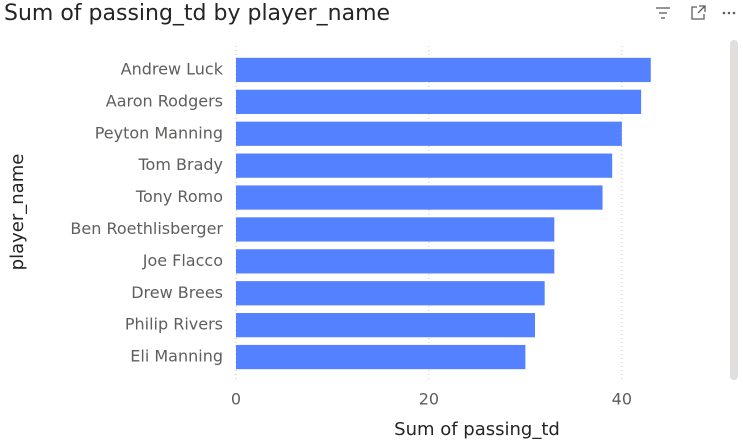 The width and height of the screenshot is (743, 442). What do you see at coordinates (159, 132) in the screenshot?
I see `y-tick-label: Peyton Manning` at bounding box center [159, 132].